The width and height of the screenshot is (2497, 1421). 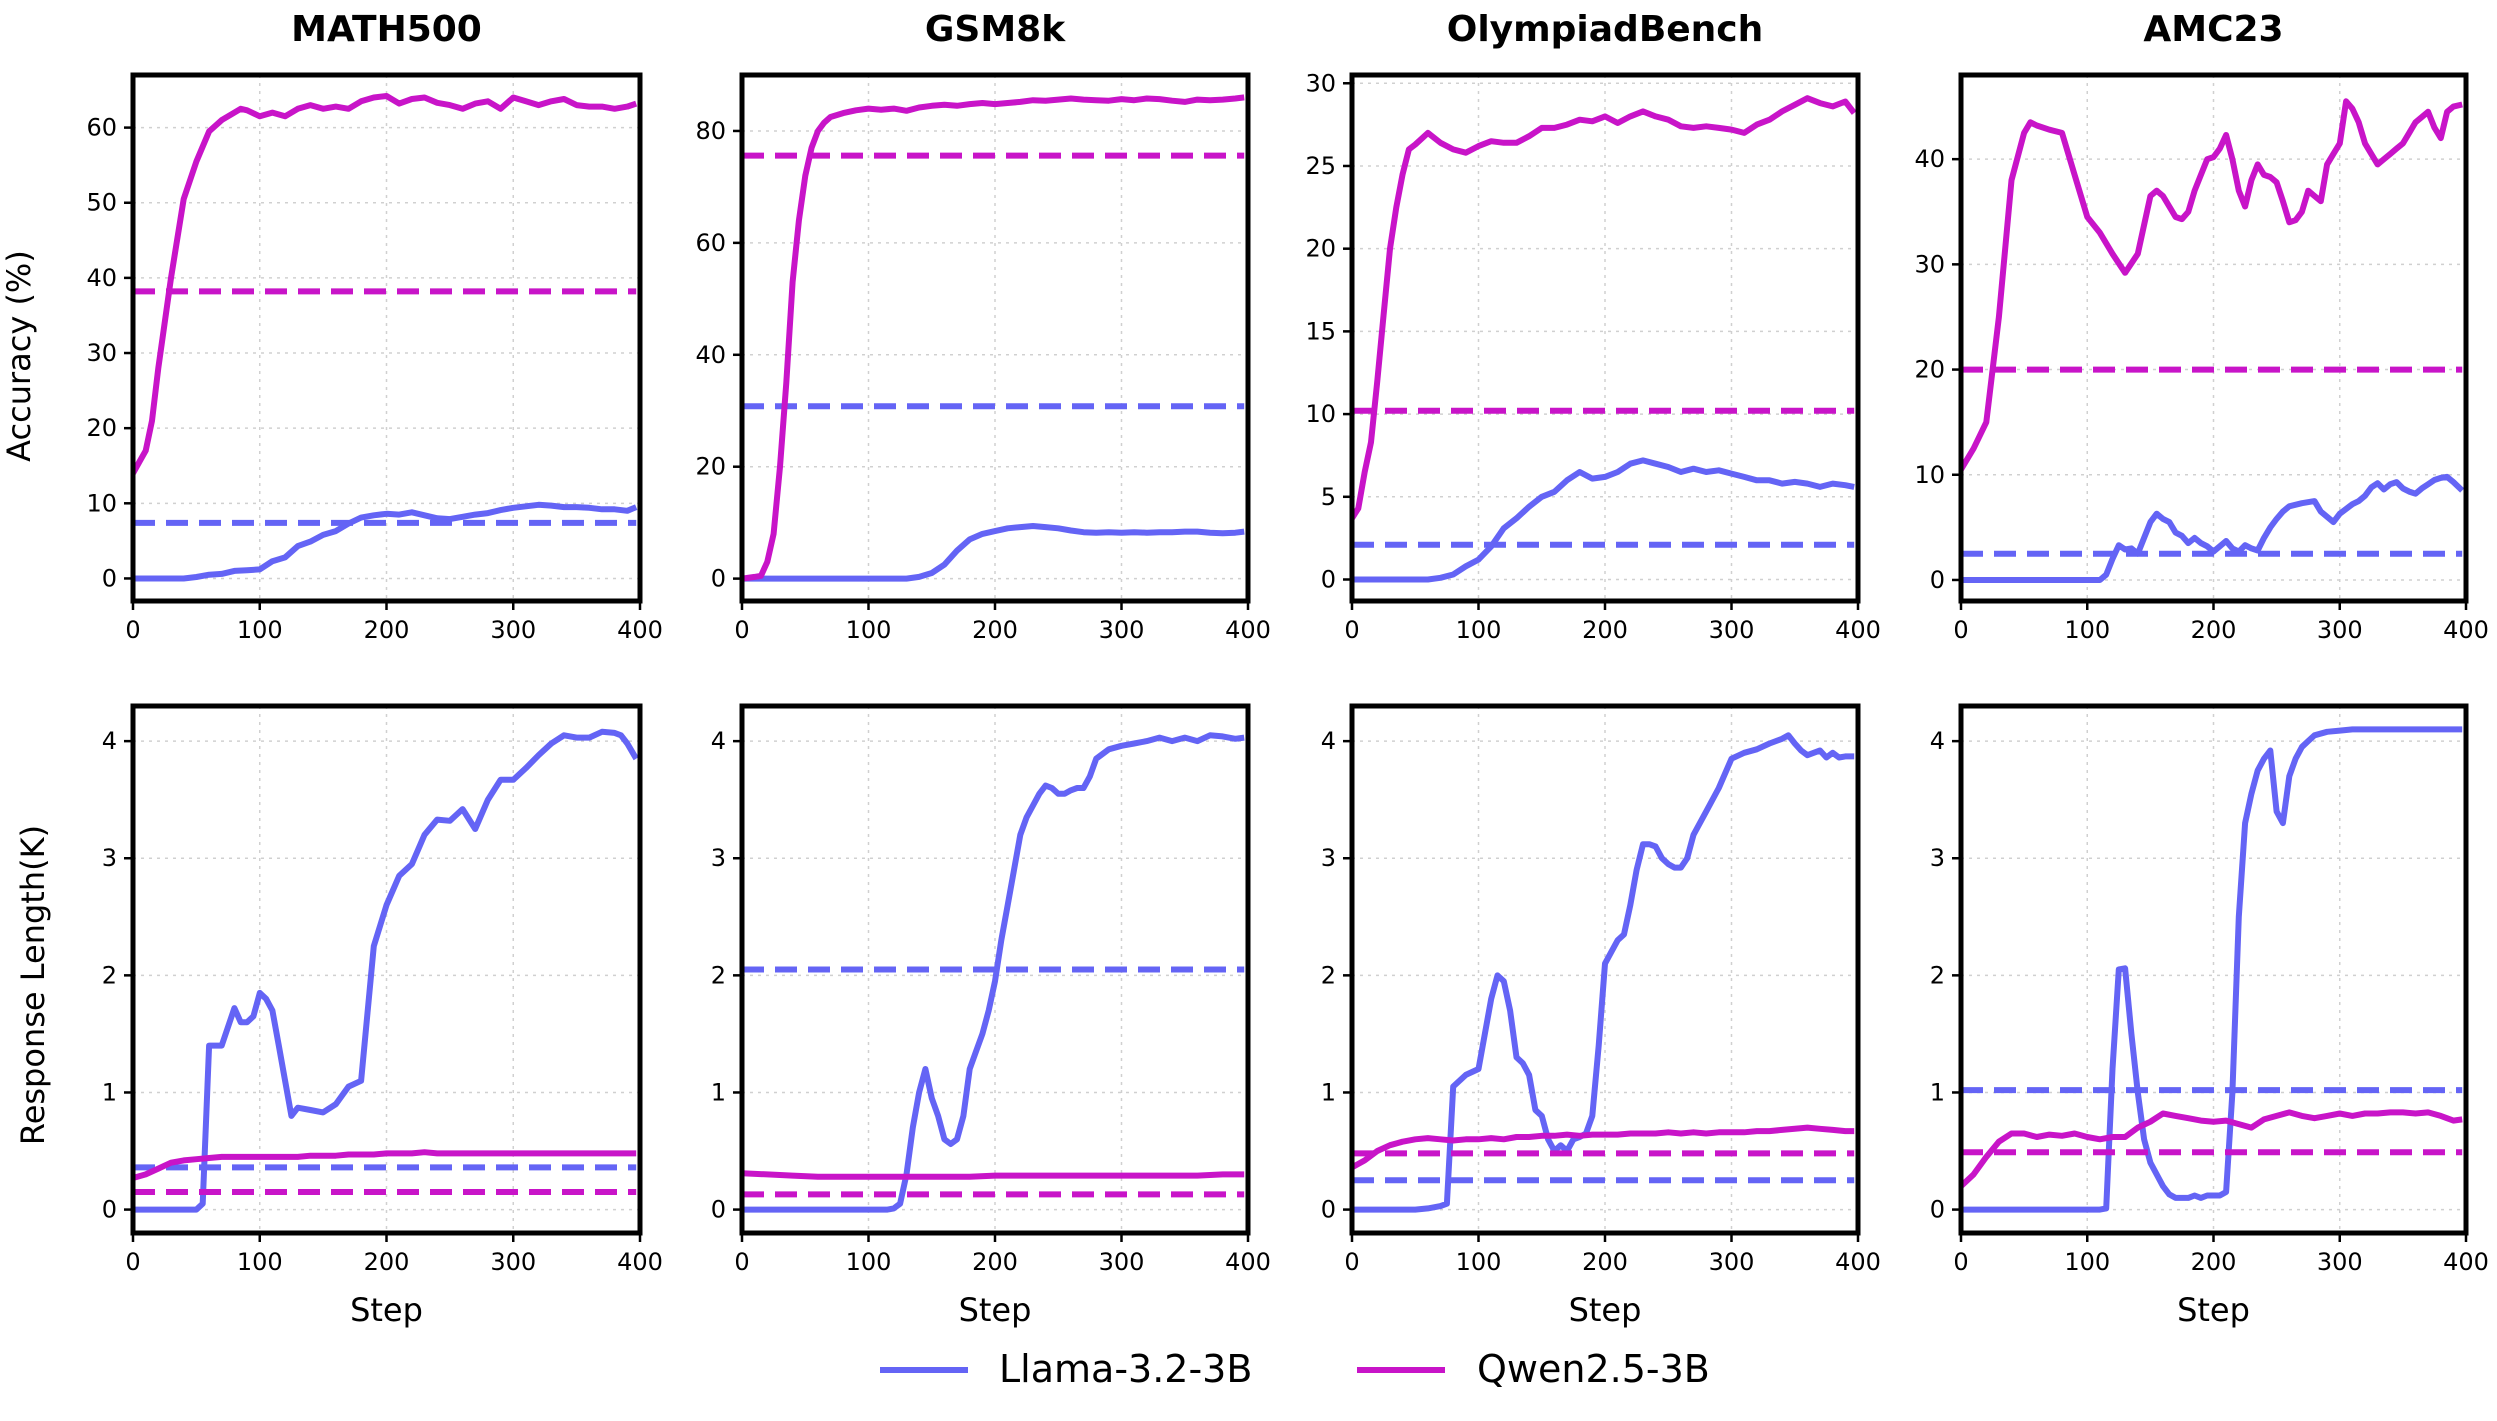 I want to click on panel-1: 0 100 200 300 400 0 10 20 30 40 50 60 MATH500, so click(x=374, y=326).